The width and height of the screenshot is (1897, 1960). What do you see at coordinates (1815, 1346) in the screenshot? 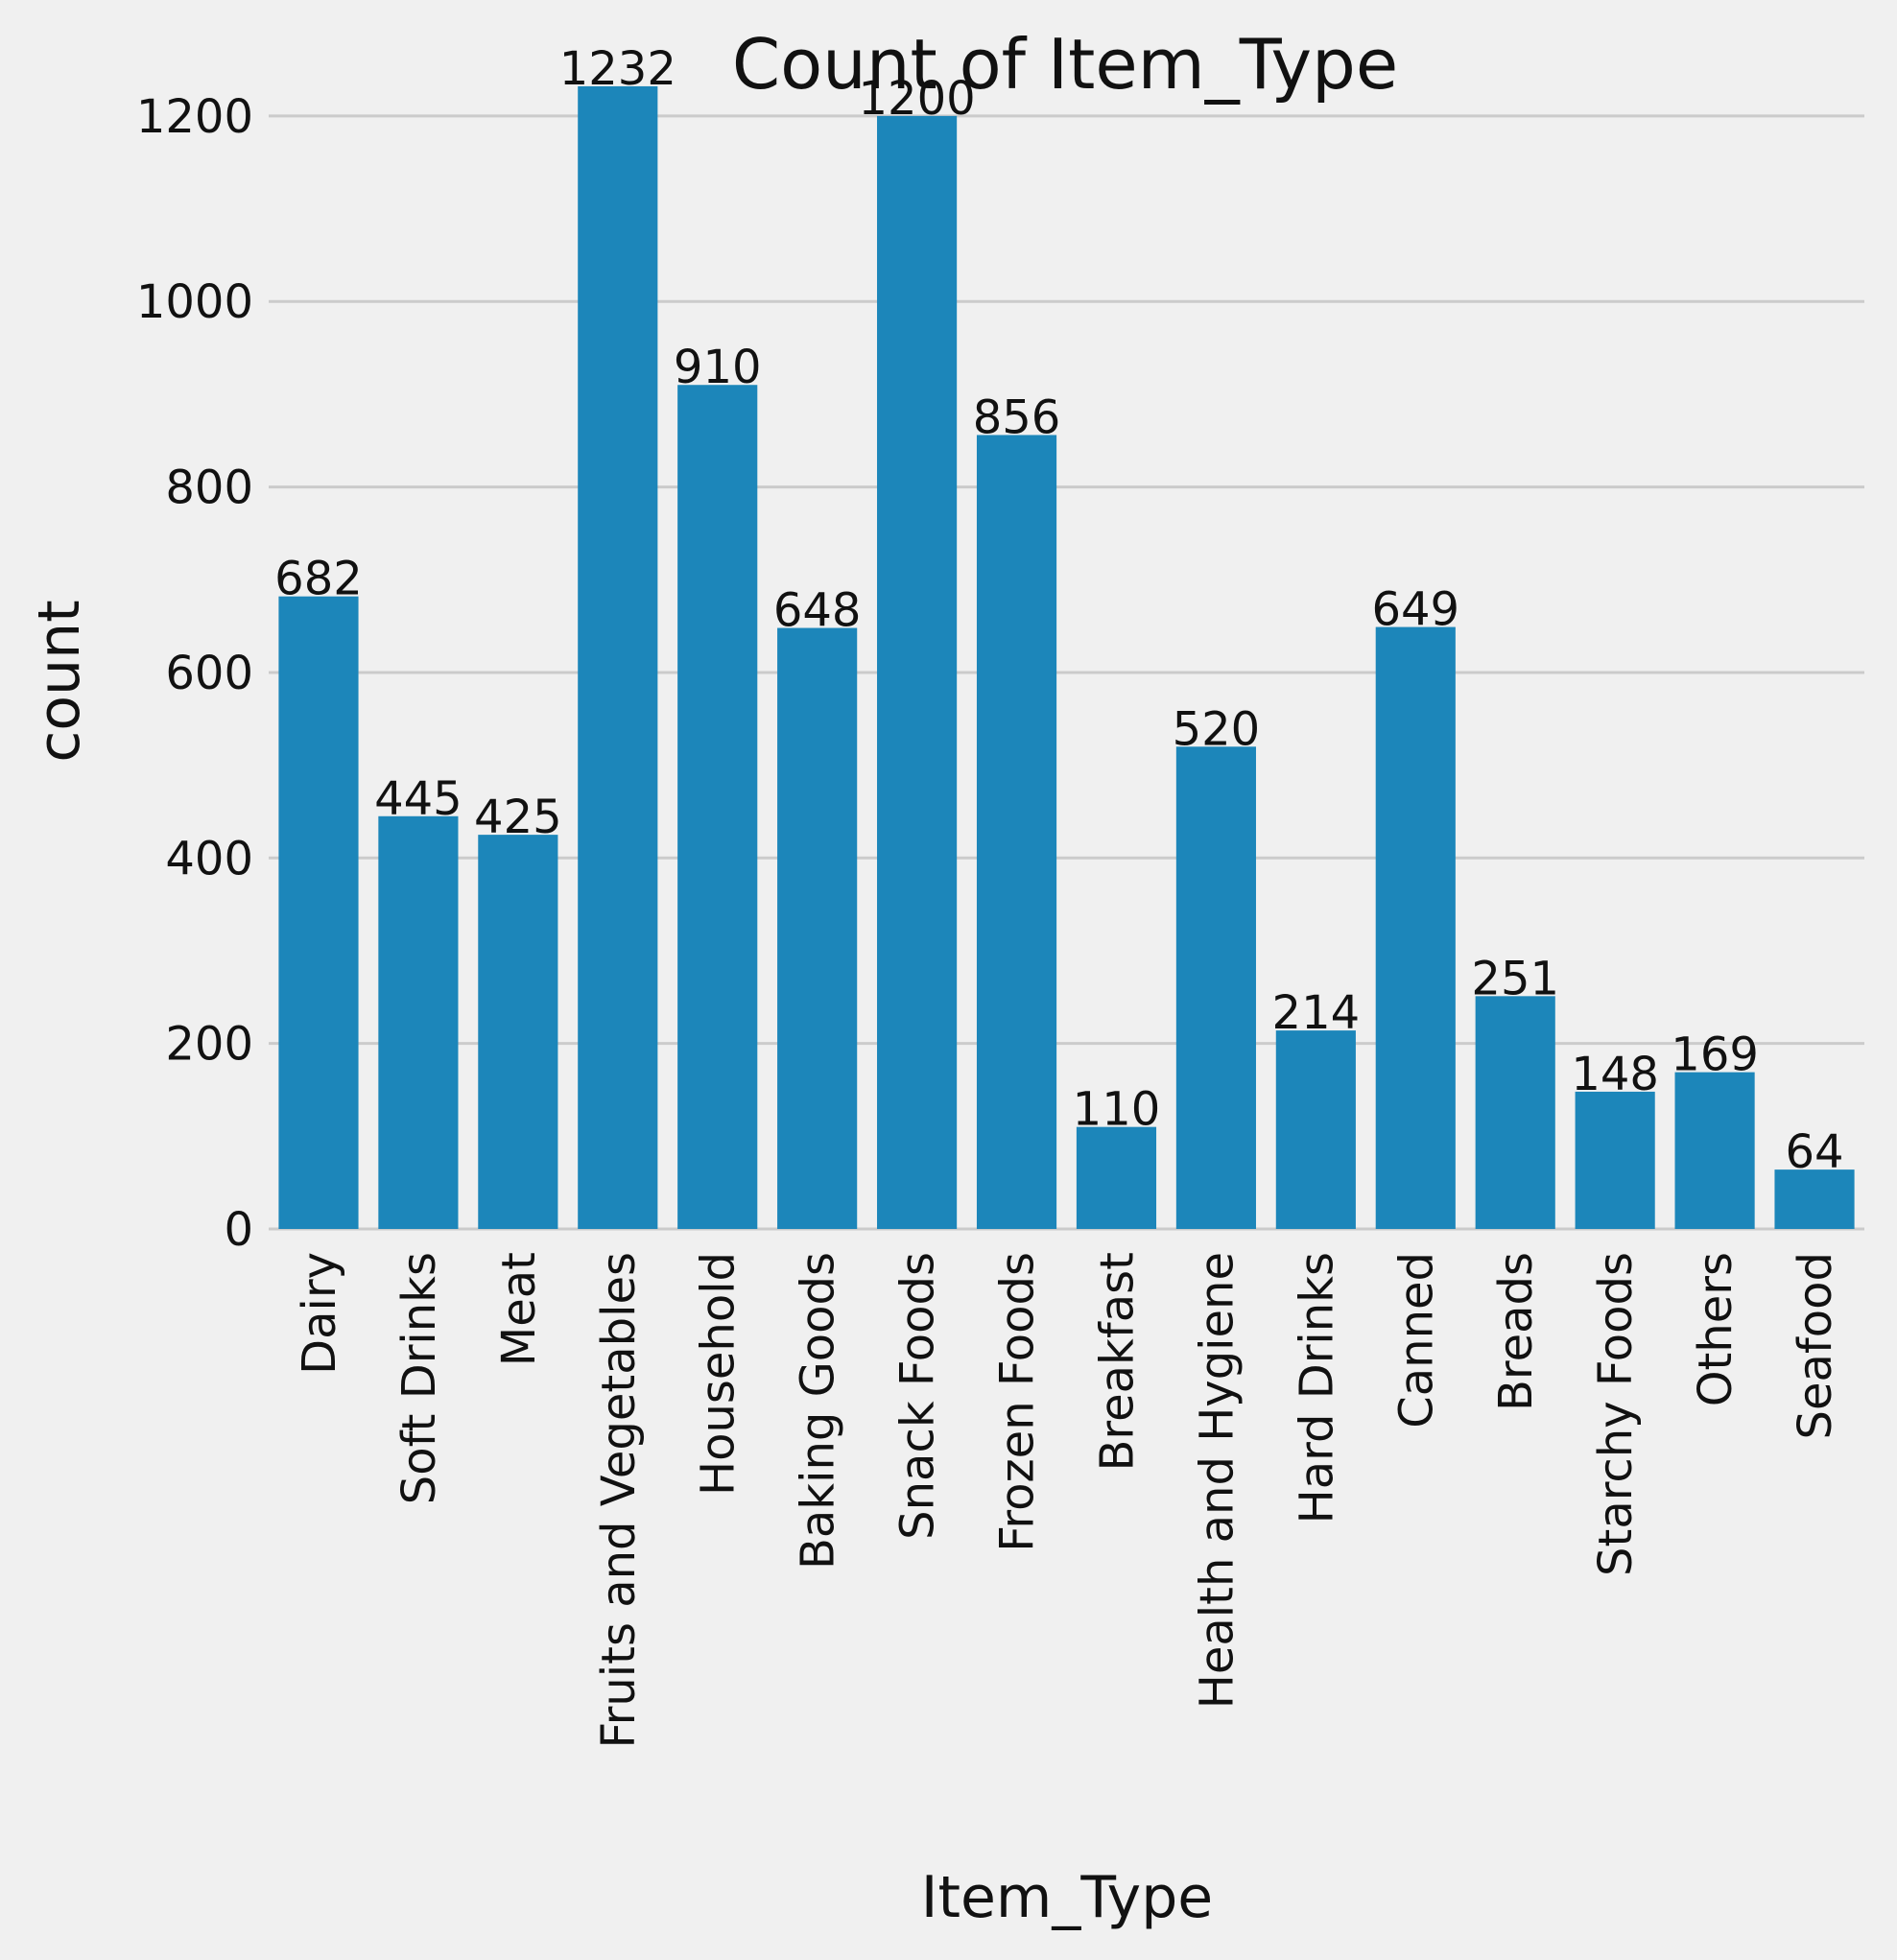
I see `x-tick-label: Seafood` at bounding box center [1815, 1346].